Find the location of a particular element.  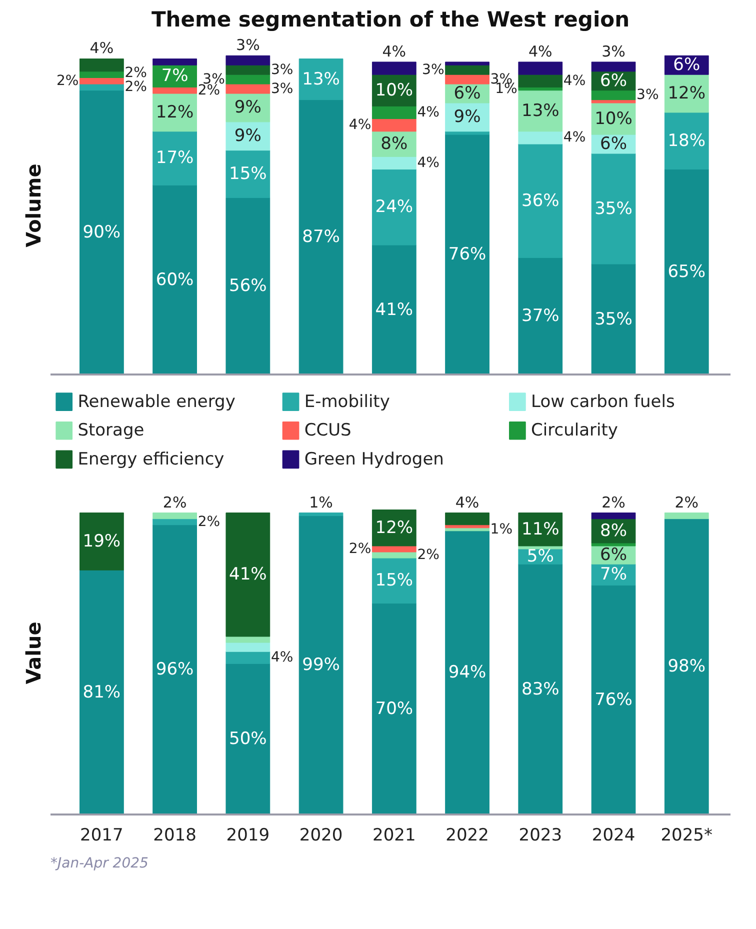

data-label: 83% is located at coordinates (541, 689).